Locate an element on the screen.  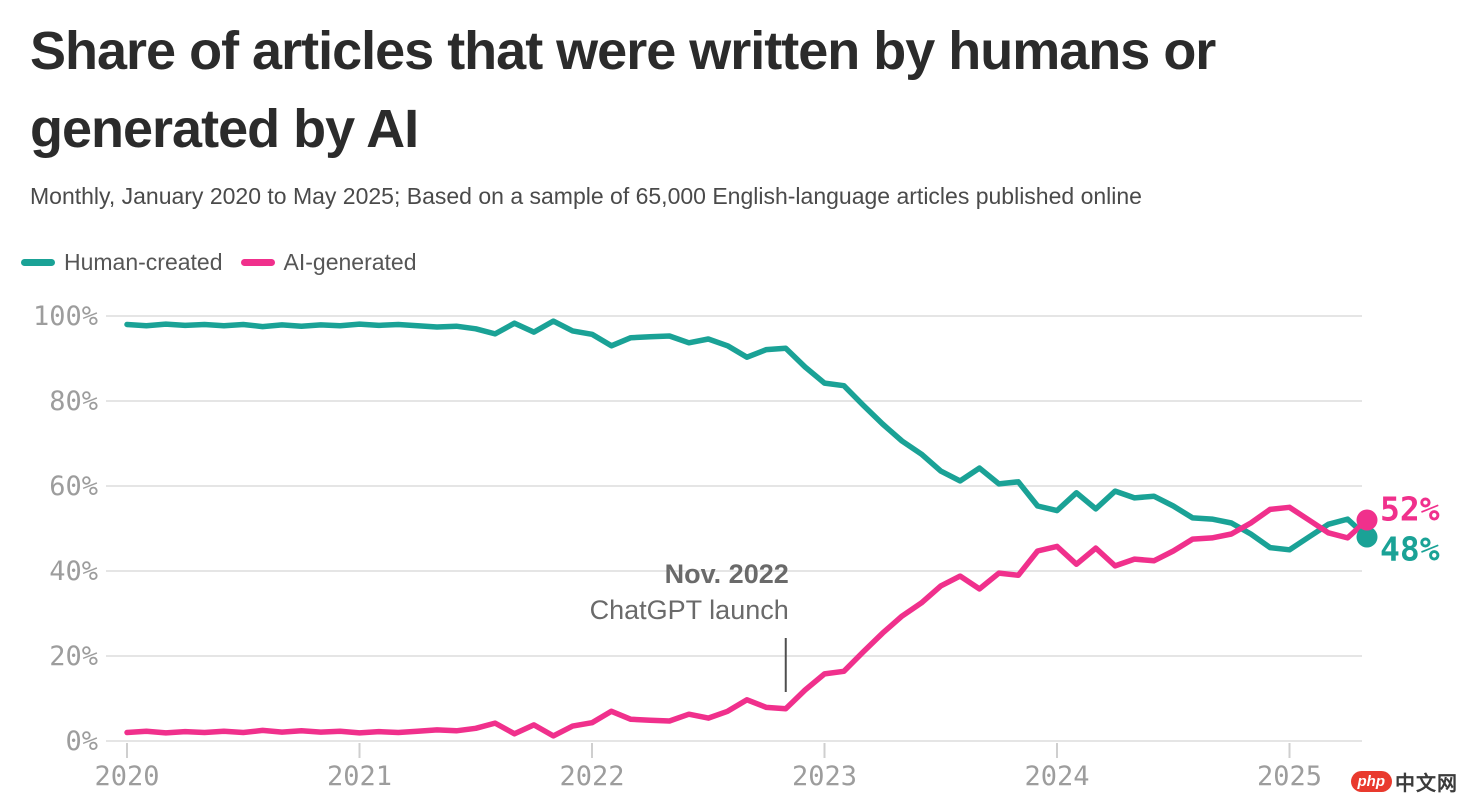
svg-text: 0% is located at coordinates (81, 741).